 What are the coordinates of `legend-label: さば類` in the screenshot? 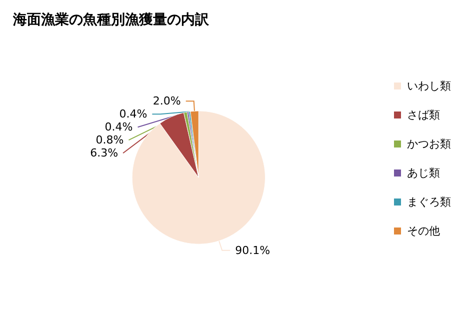 It's located at (423, 115).